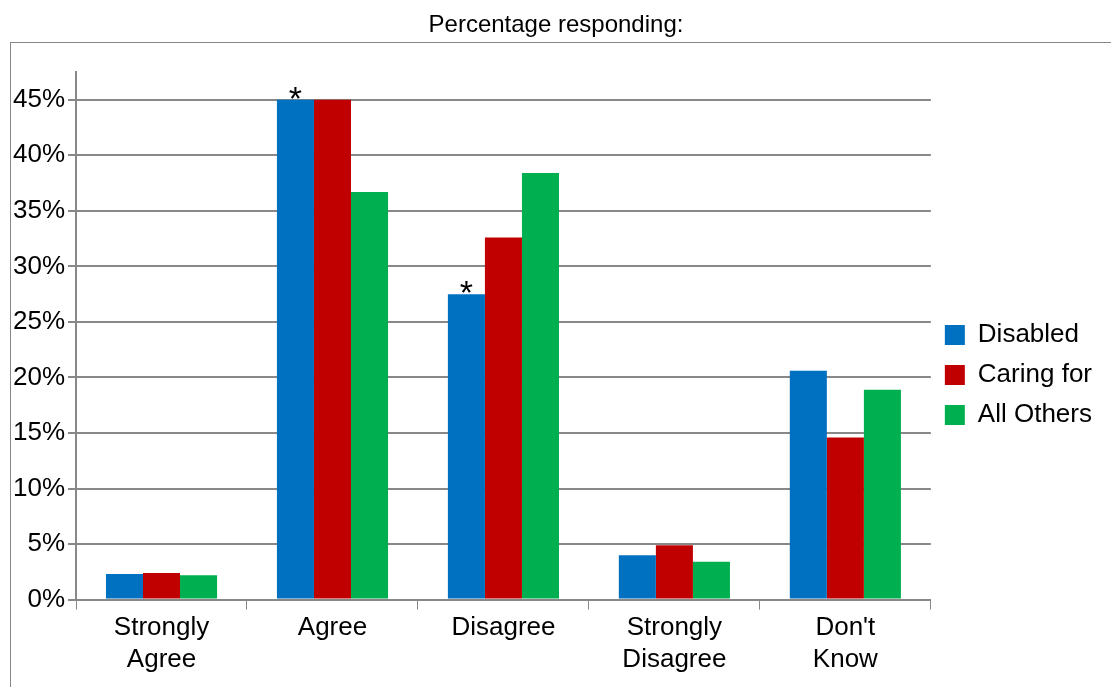 Image resolution: width=1112 pixels, height=688 pixels. Describe the element at coordinates (1035, 373) in the screenshot. I see `legend-label: Caring for` at that location.